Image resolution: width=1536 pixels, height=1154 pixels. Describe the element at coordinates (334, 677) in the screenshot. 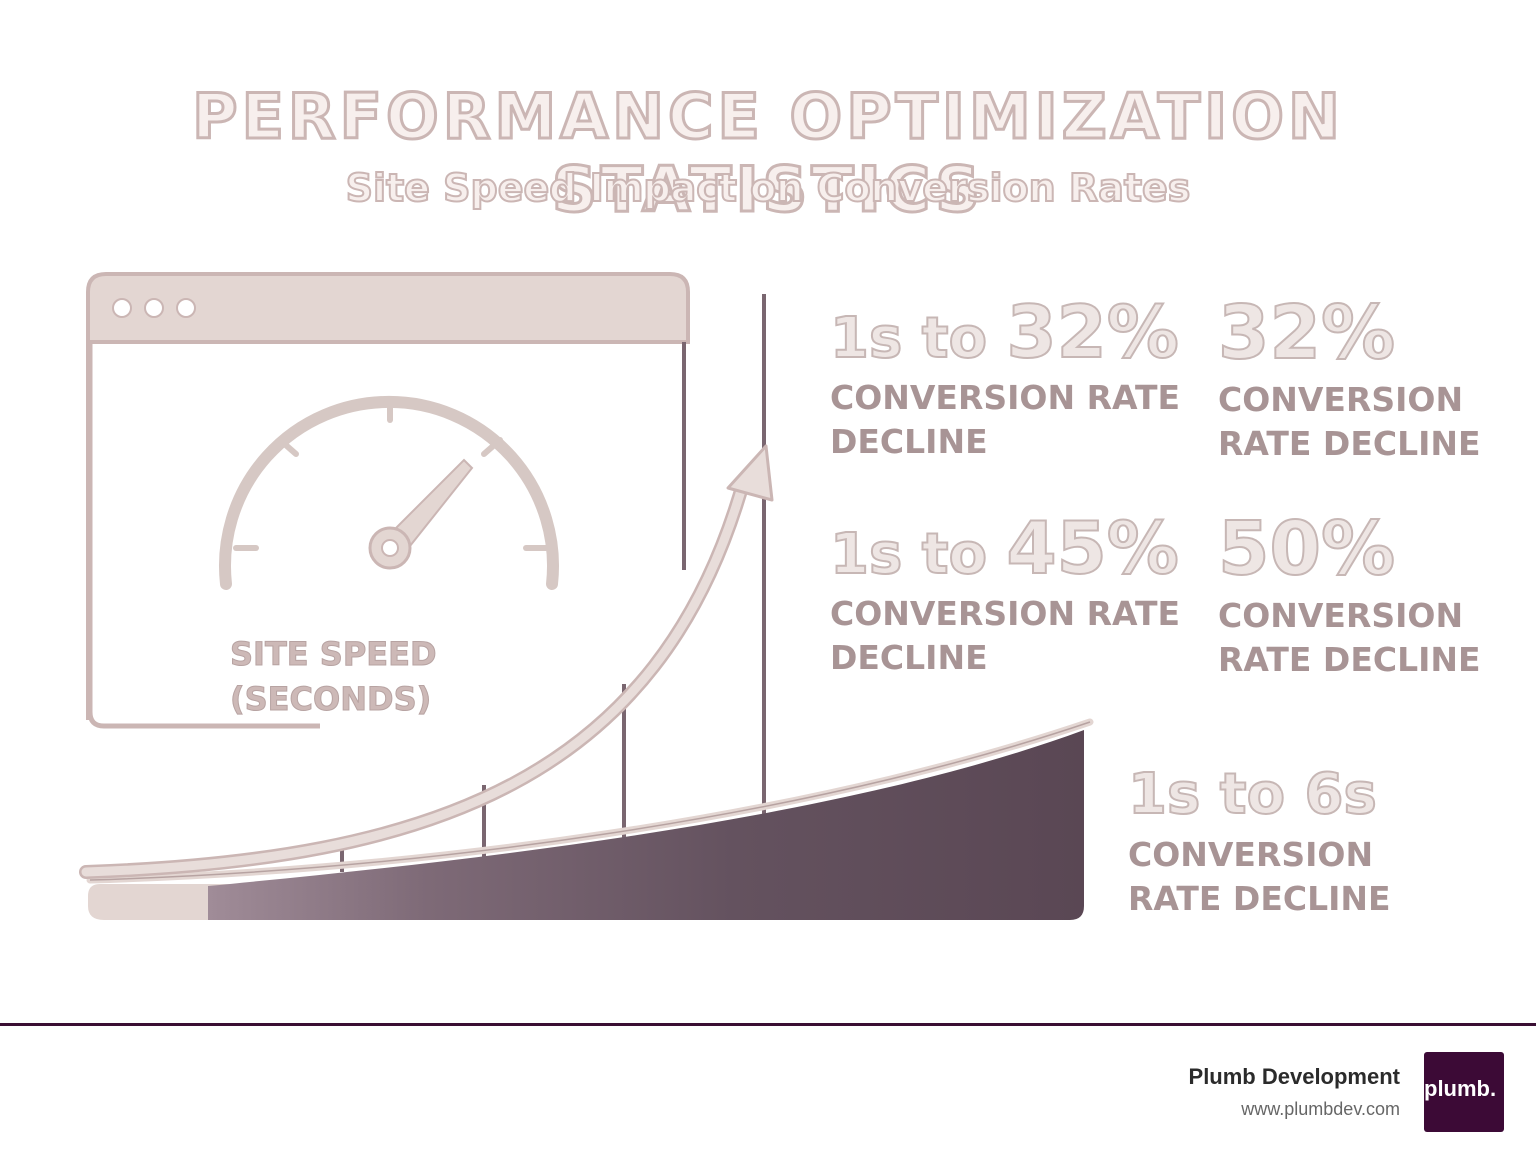

I see `site-speed-label: SITE SPEED (SECONDS)` at that location.